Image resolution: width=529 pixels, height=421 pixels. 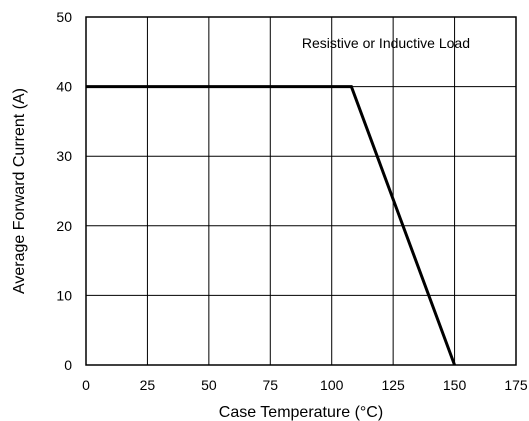 What do you see at coordinates (68, 365) in the screenshot?
I see `y-tick-label: 0` at bounding box center [68, 365].